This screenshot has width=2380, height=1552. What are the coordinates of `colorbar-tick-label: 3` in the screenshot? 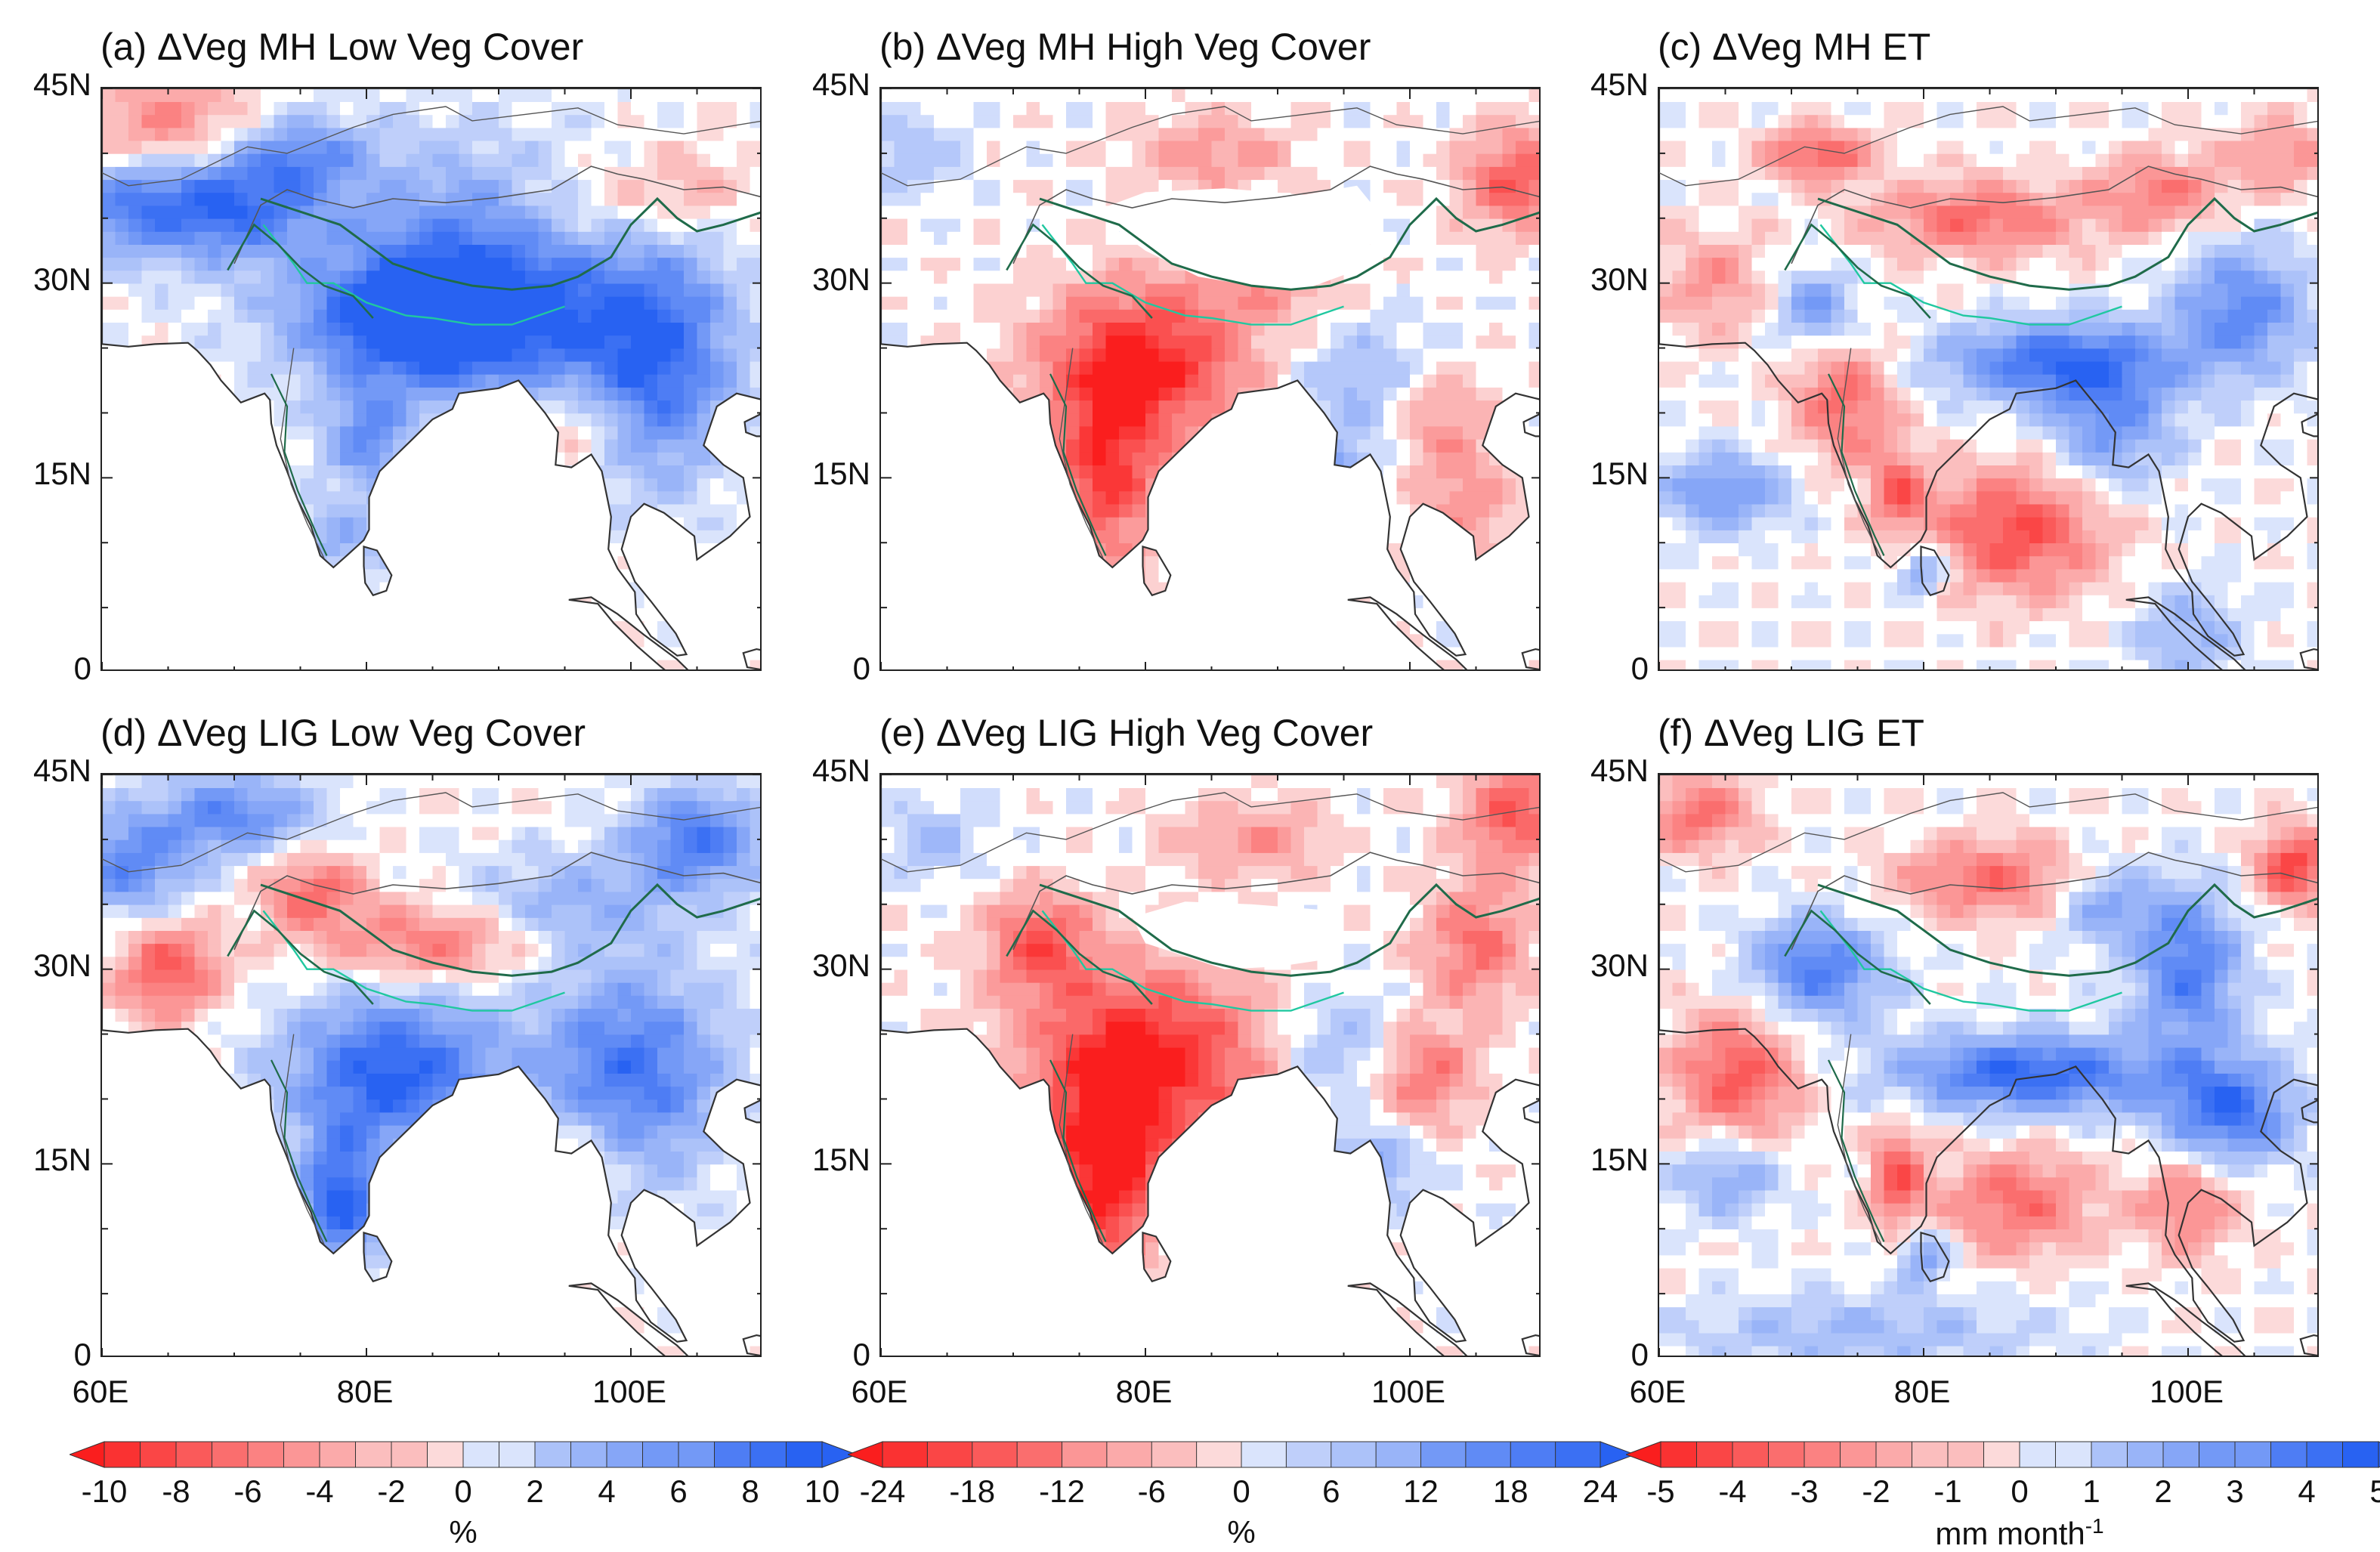 It's located at (2235, 1491).